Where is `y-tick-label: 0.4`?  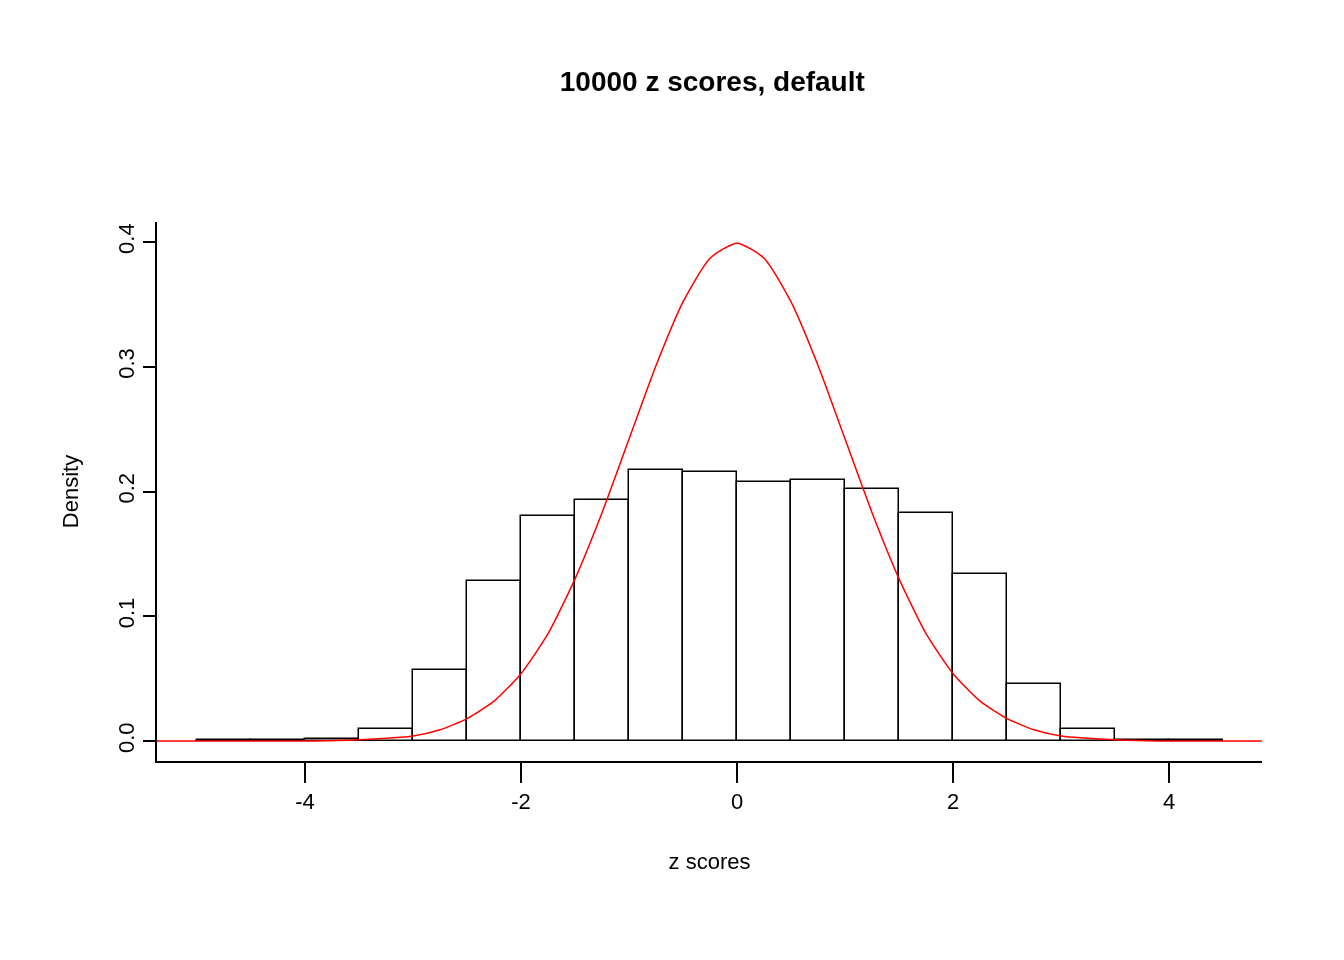
y-tick-label: 0.4 is located at coordinates (127, 238).